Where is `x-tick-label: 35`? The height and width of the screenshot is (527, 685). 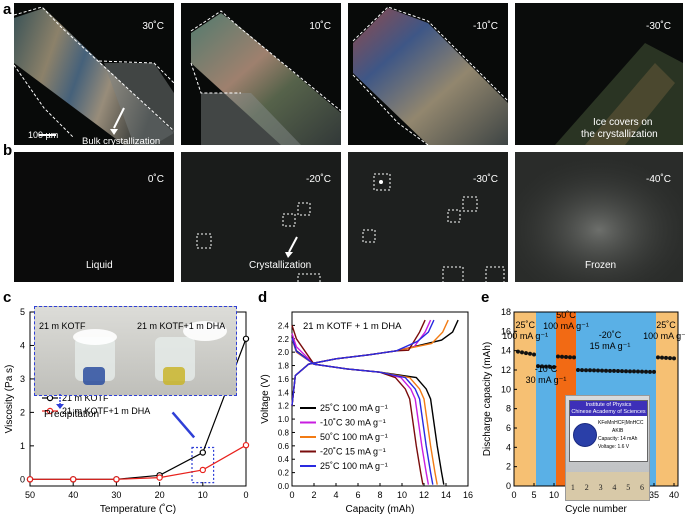
x-tick-label: 35 is located at coordinates (654, 495).